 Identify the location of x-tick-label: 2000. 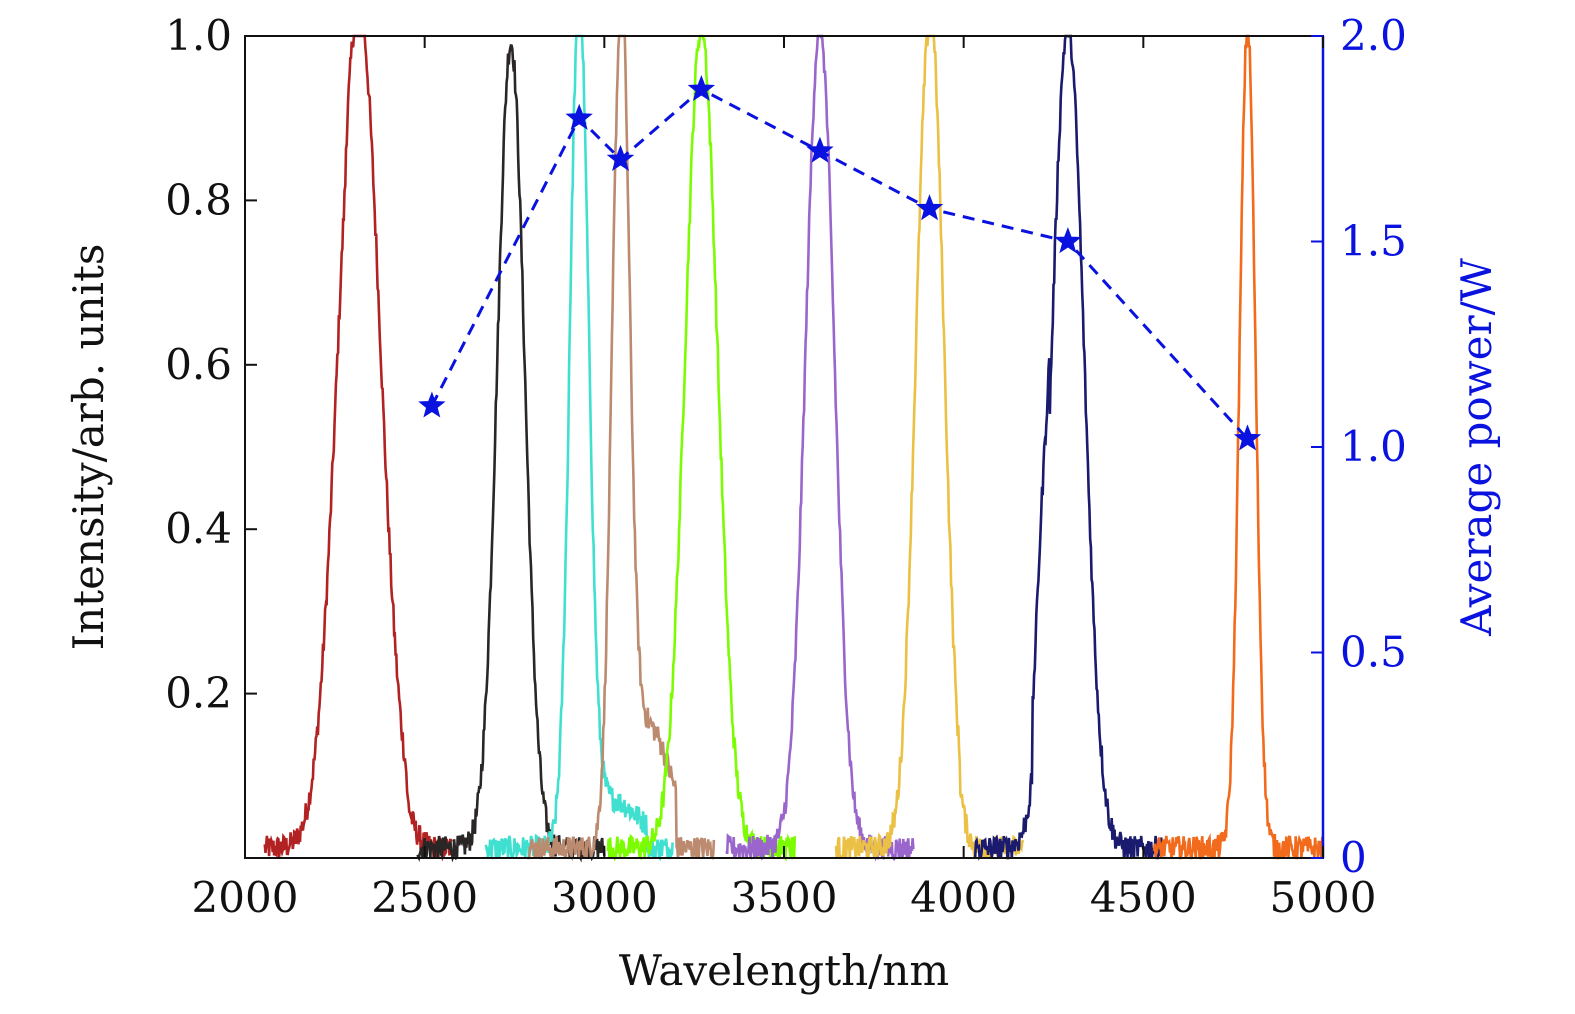
(245, 897).